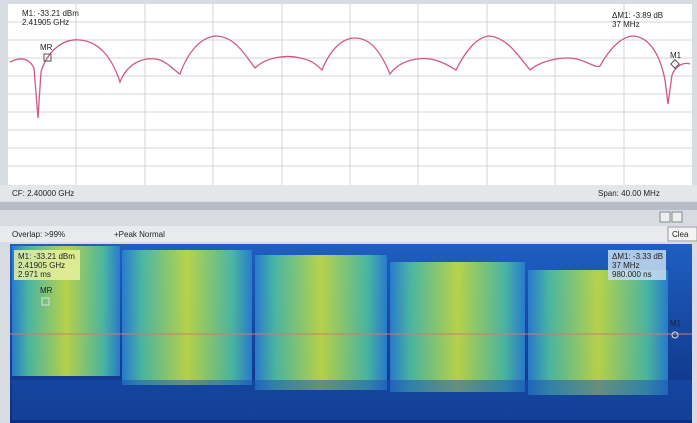  I want to click on marker-readout-box, so click(47, 265).